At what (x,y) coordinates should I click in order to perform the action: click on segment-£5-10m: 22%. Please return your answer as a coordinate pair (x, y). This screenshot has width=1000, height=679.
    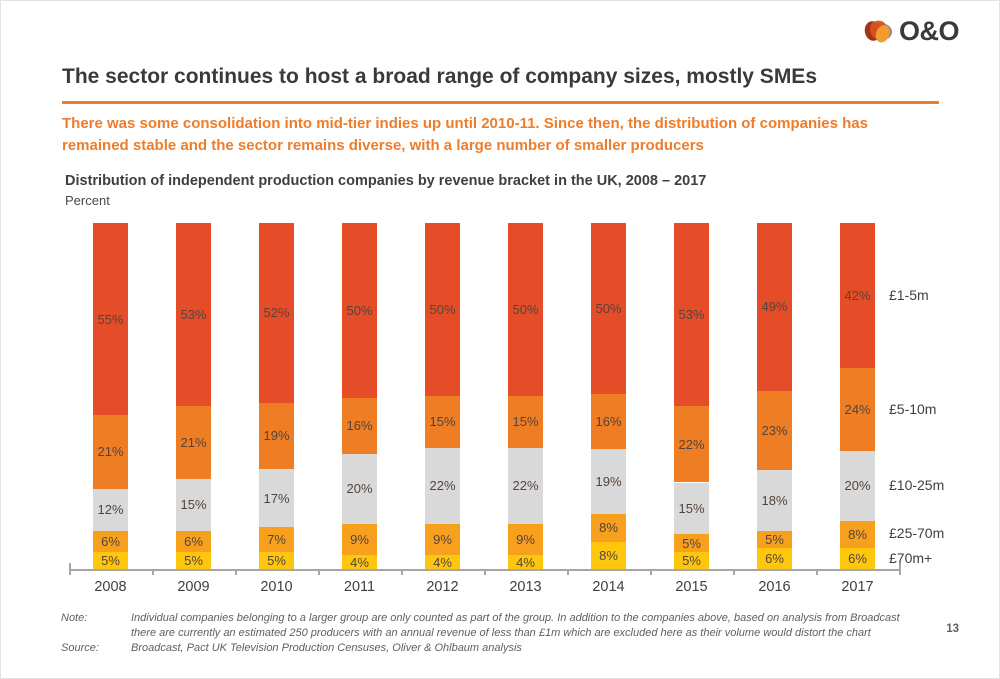
    Looking at the image, I should click on (691, 444).